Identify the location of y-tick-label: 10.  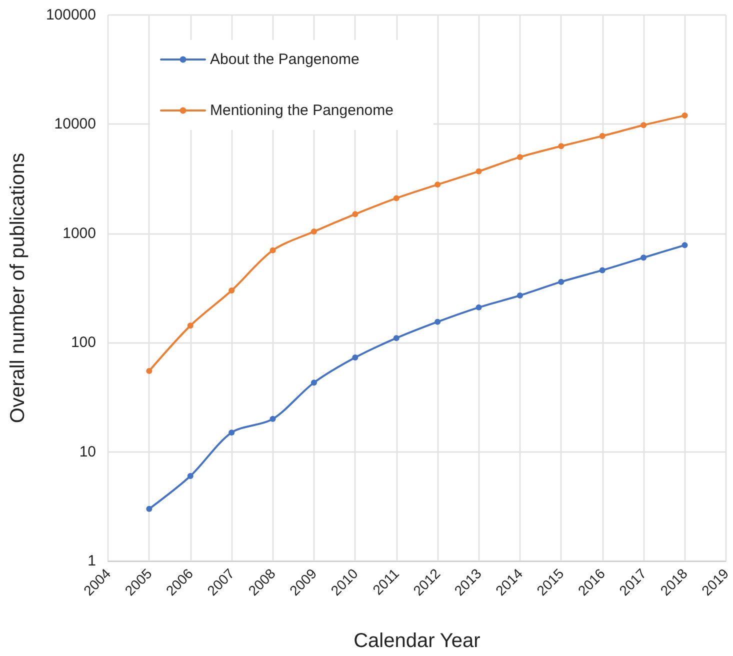
(87, 451).